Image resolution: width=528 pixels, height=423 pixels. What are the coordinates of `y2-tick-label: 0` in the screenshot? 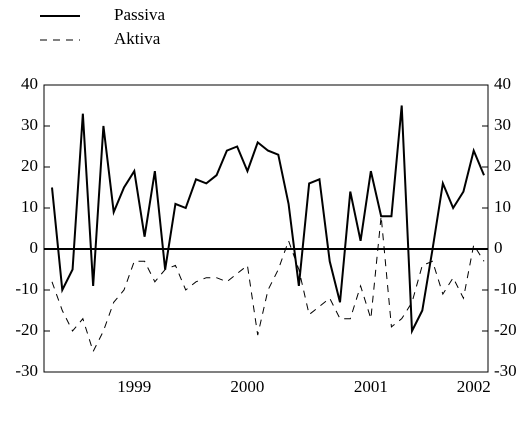 It's located at (498, 247).